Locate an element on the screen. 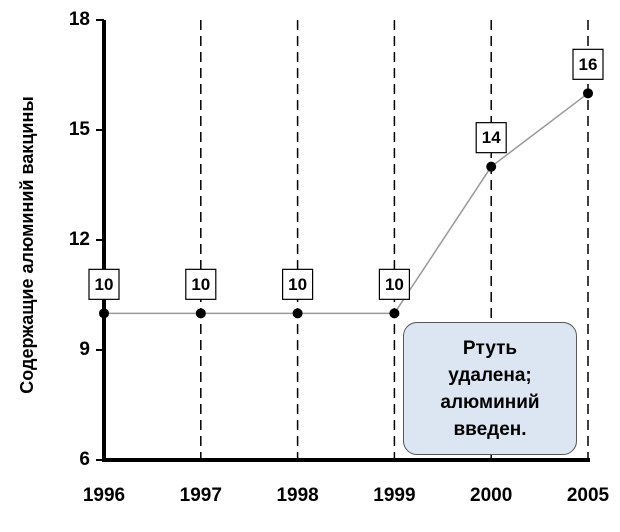 The width and height of the screenshot is (620, 532). x-tick-label: 2005 is located at coordinates (588, 495).